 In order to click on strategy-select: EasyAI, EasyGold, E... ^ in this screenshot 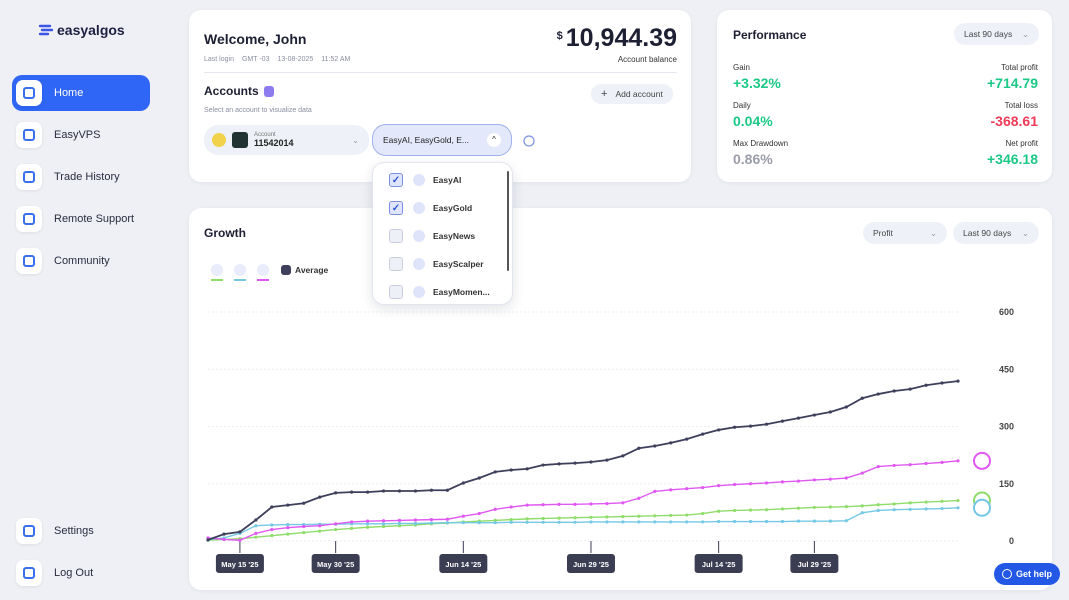, I will do `click(442, 140)`.